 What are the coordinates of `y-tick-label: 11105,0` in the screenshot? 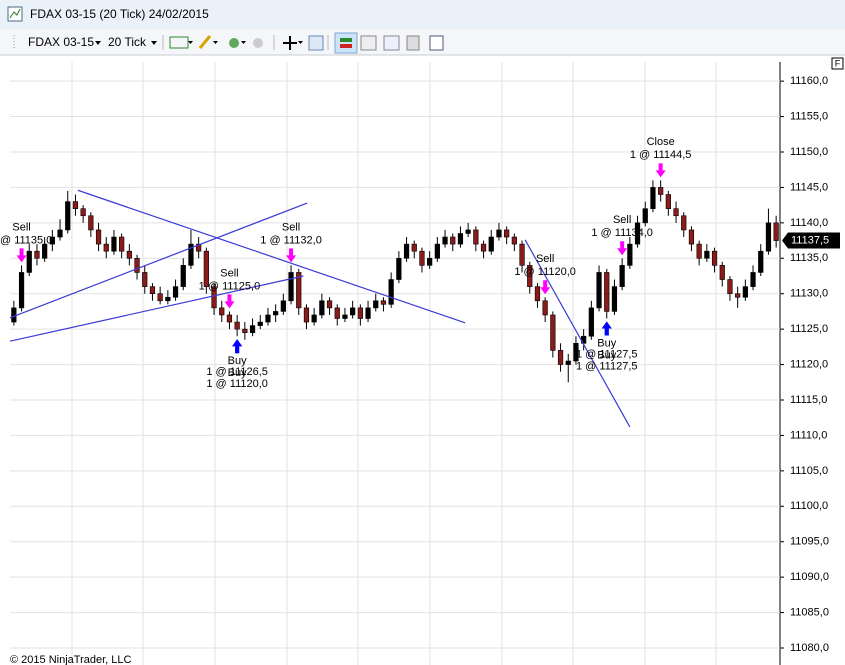 It's located at (809, 471).